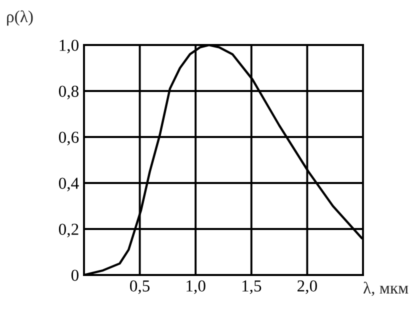 This screenshot has height=321, width=411. Describe the element at coordinates (68, 139) in the screenshot. I see `y-tick-label: 0,6` at that location.